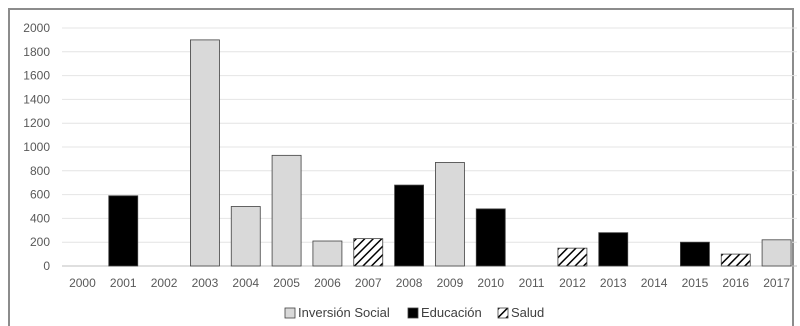 This screenshot has height=326, width=800. I want to click on y-tick-label: 400, so click(40, 218).